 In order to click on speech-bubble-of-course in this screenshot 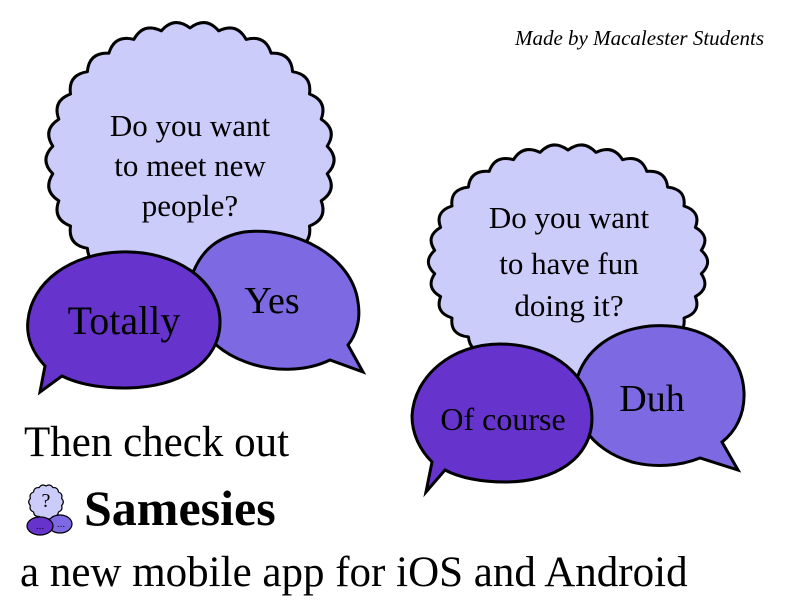, I will do `click(502, 420)`.